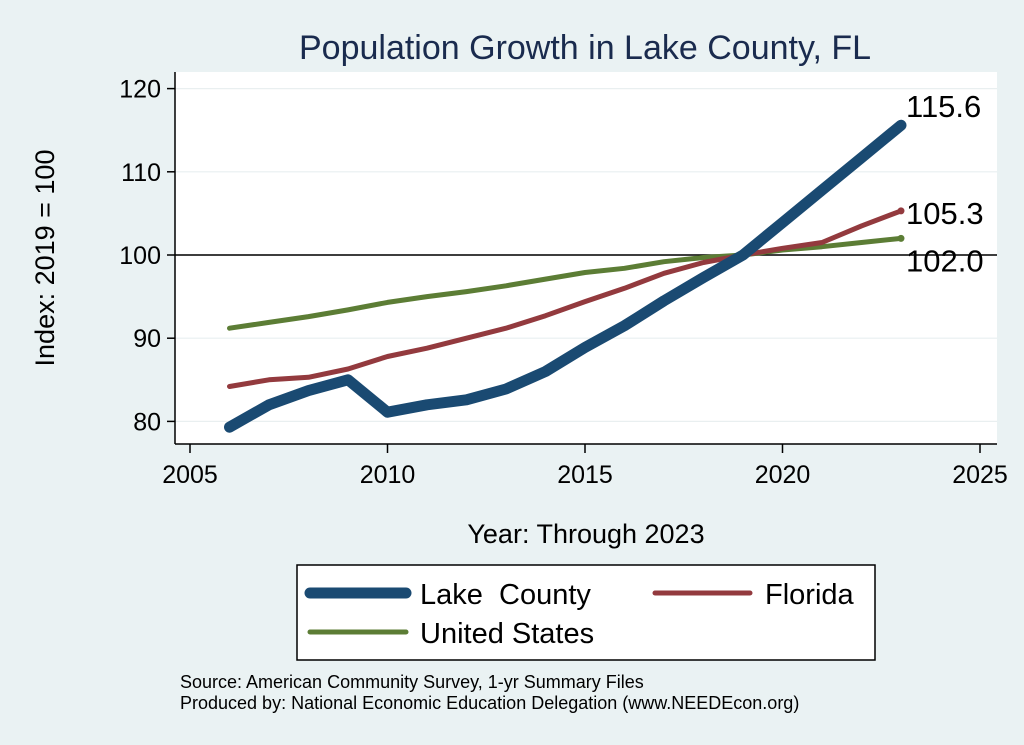 The height and width of the screenshot is (745, 1024). I want to click on end-point-florida, so click(901, 211).